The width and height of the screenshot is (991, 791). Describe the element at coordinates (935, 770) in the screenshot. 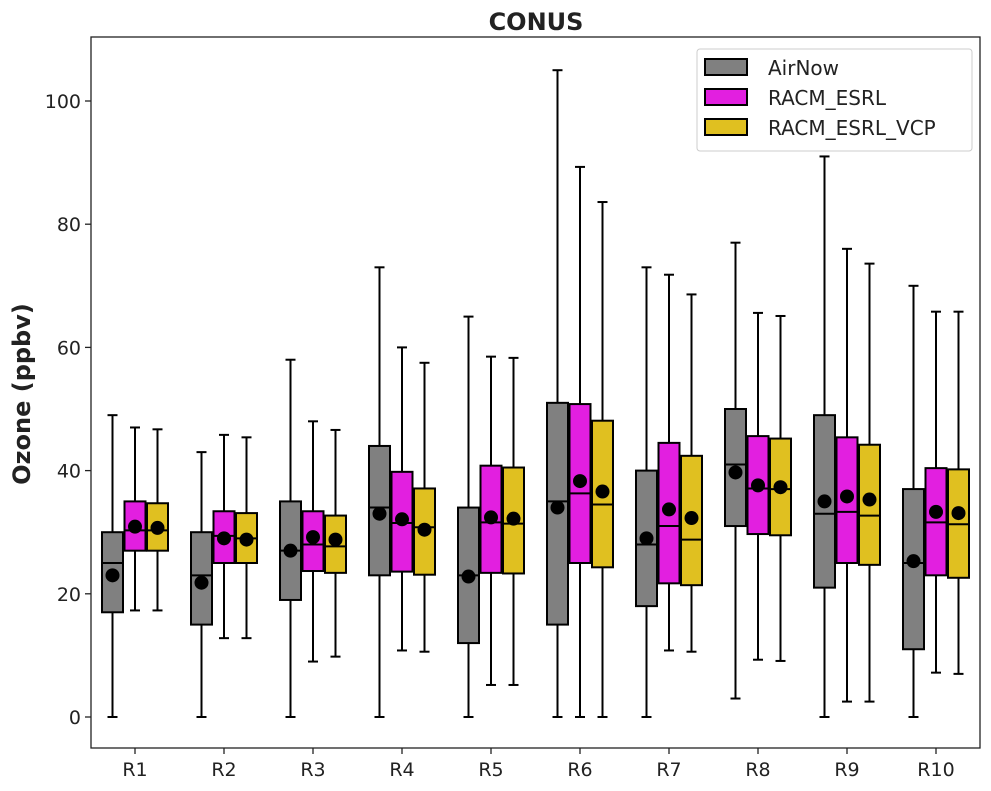

I see `x-tick-label: R10` at that location.